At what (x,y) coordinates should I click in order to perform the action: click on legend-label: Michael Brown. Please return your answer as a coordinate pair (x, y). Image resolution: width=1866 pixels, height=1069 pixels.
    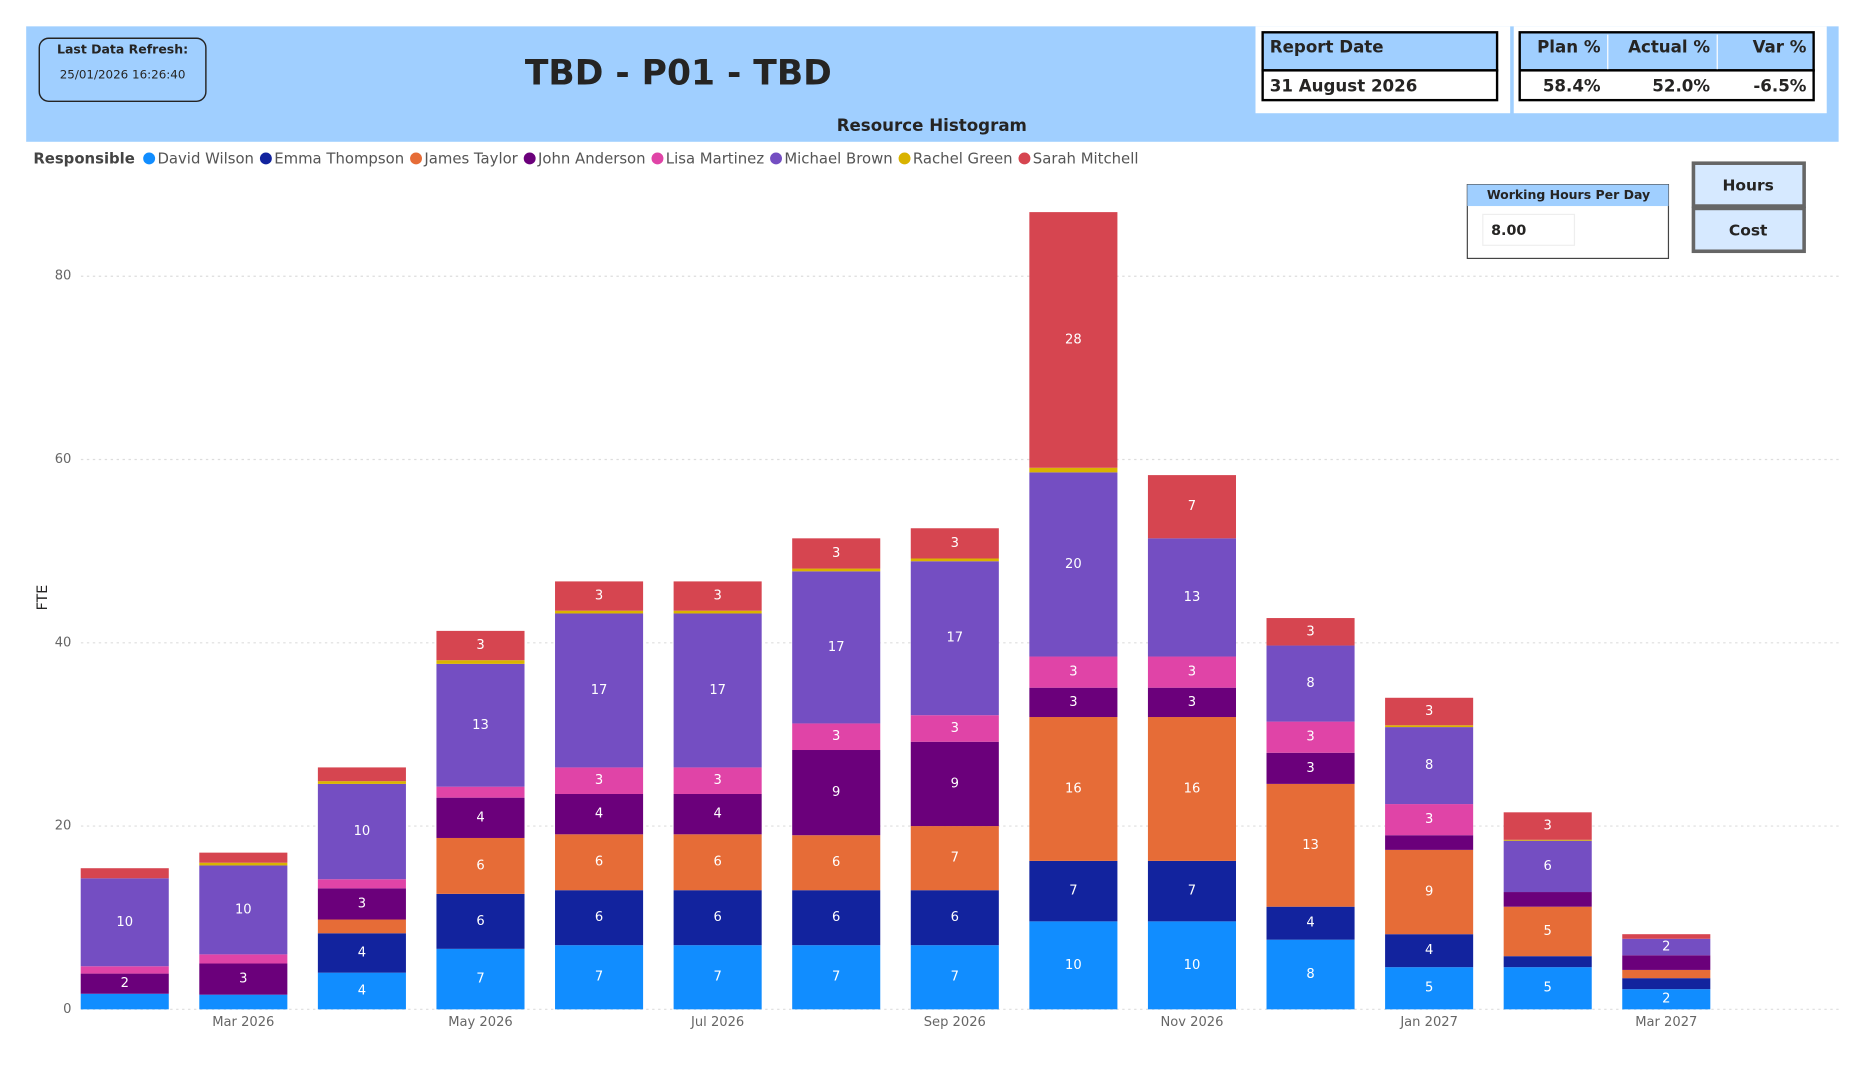
    Looking at the image, I should click on (838, 159).